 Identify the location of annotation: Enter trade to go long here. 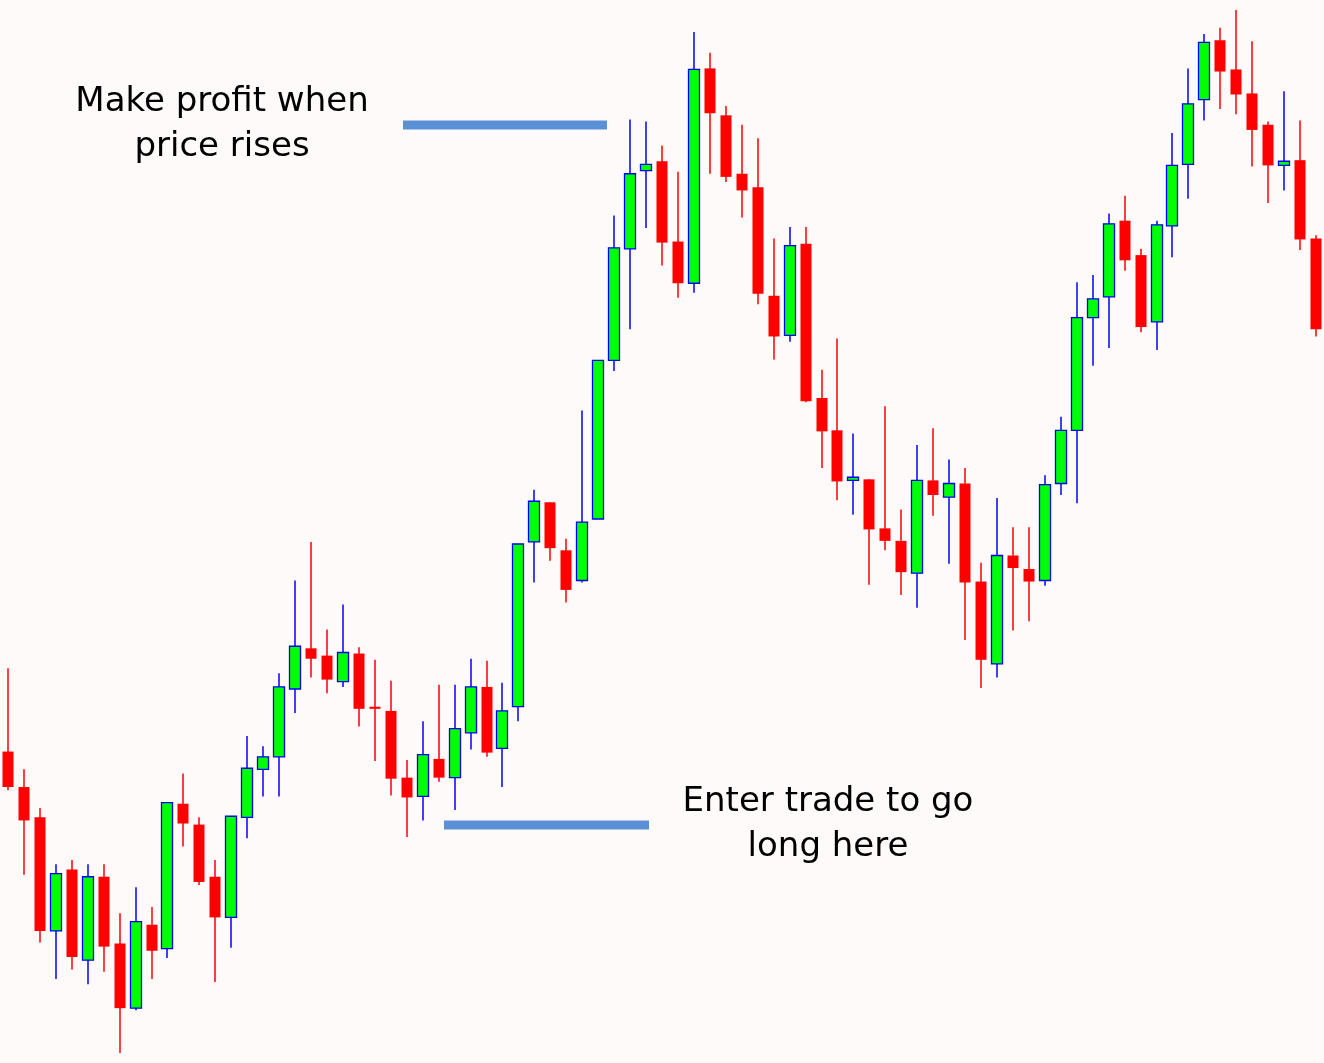
(828, 822).